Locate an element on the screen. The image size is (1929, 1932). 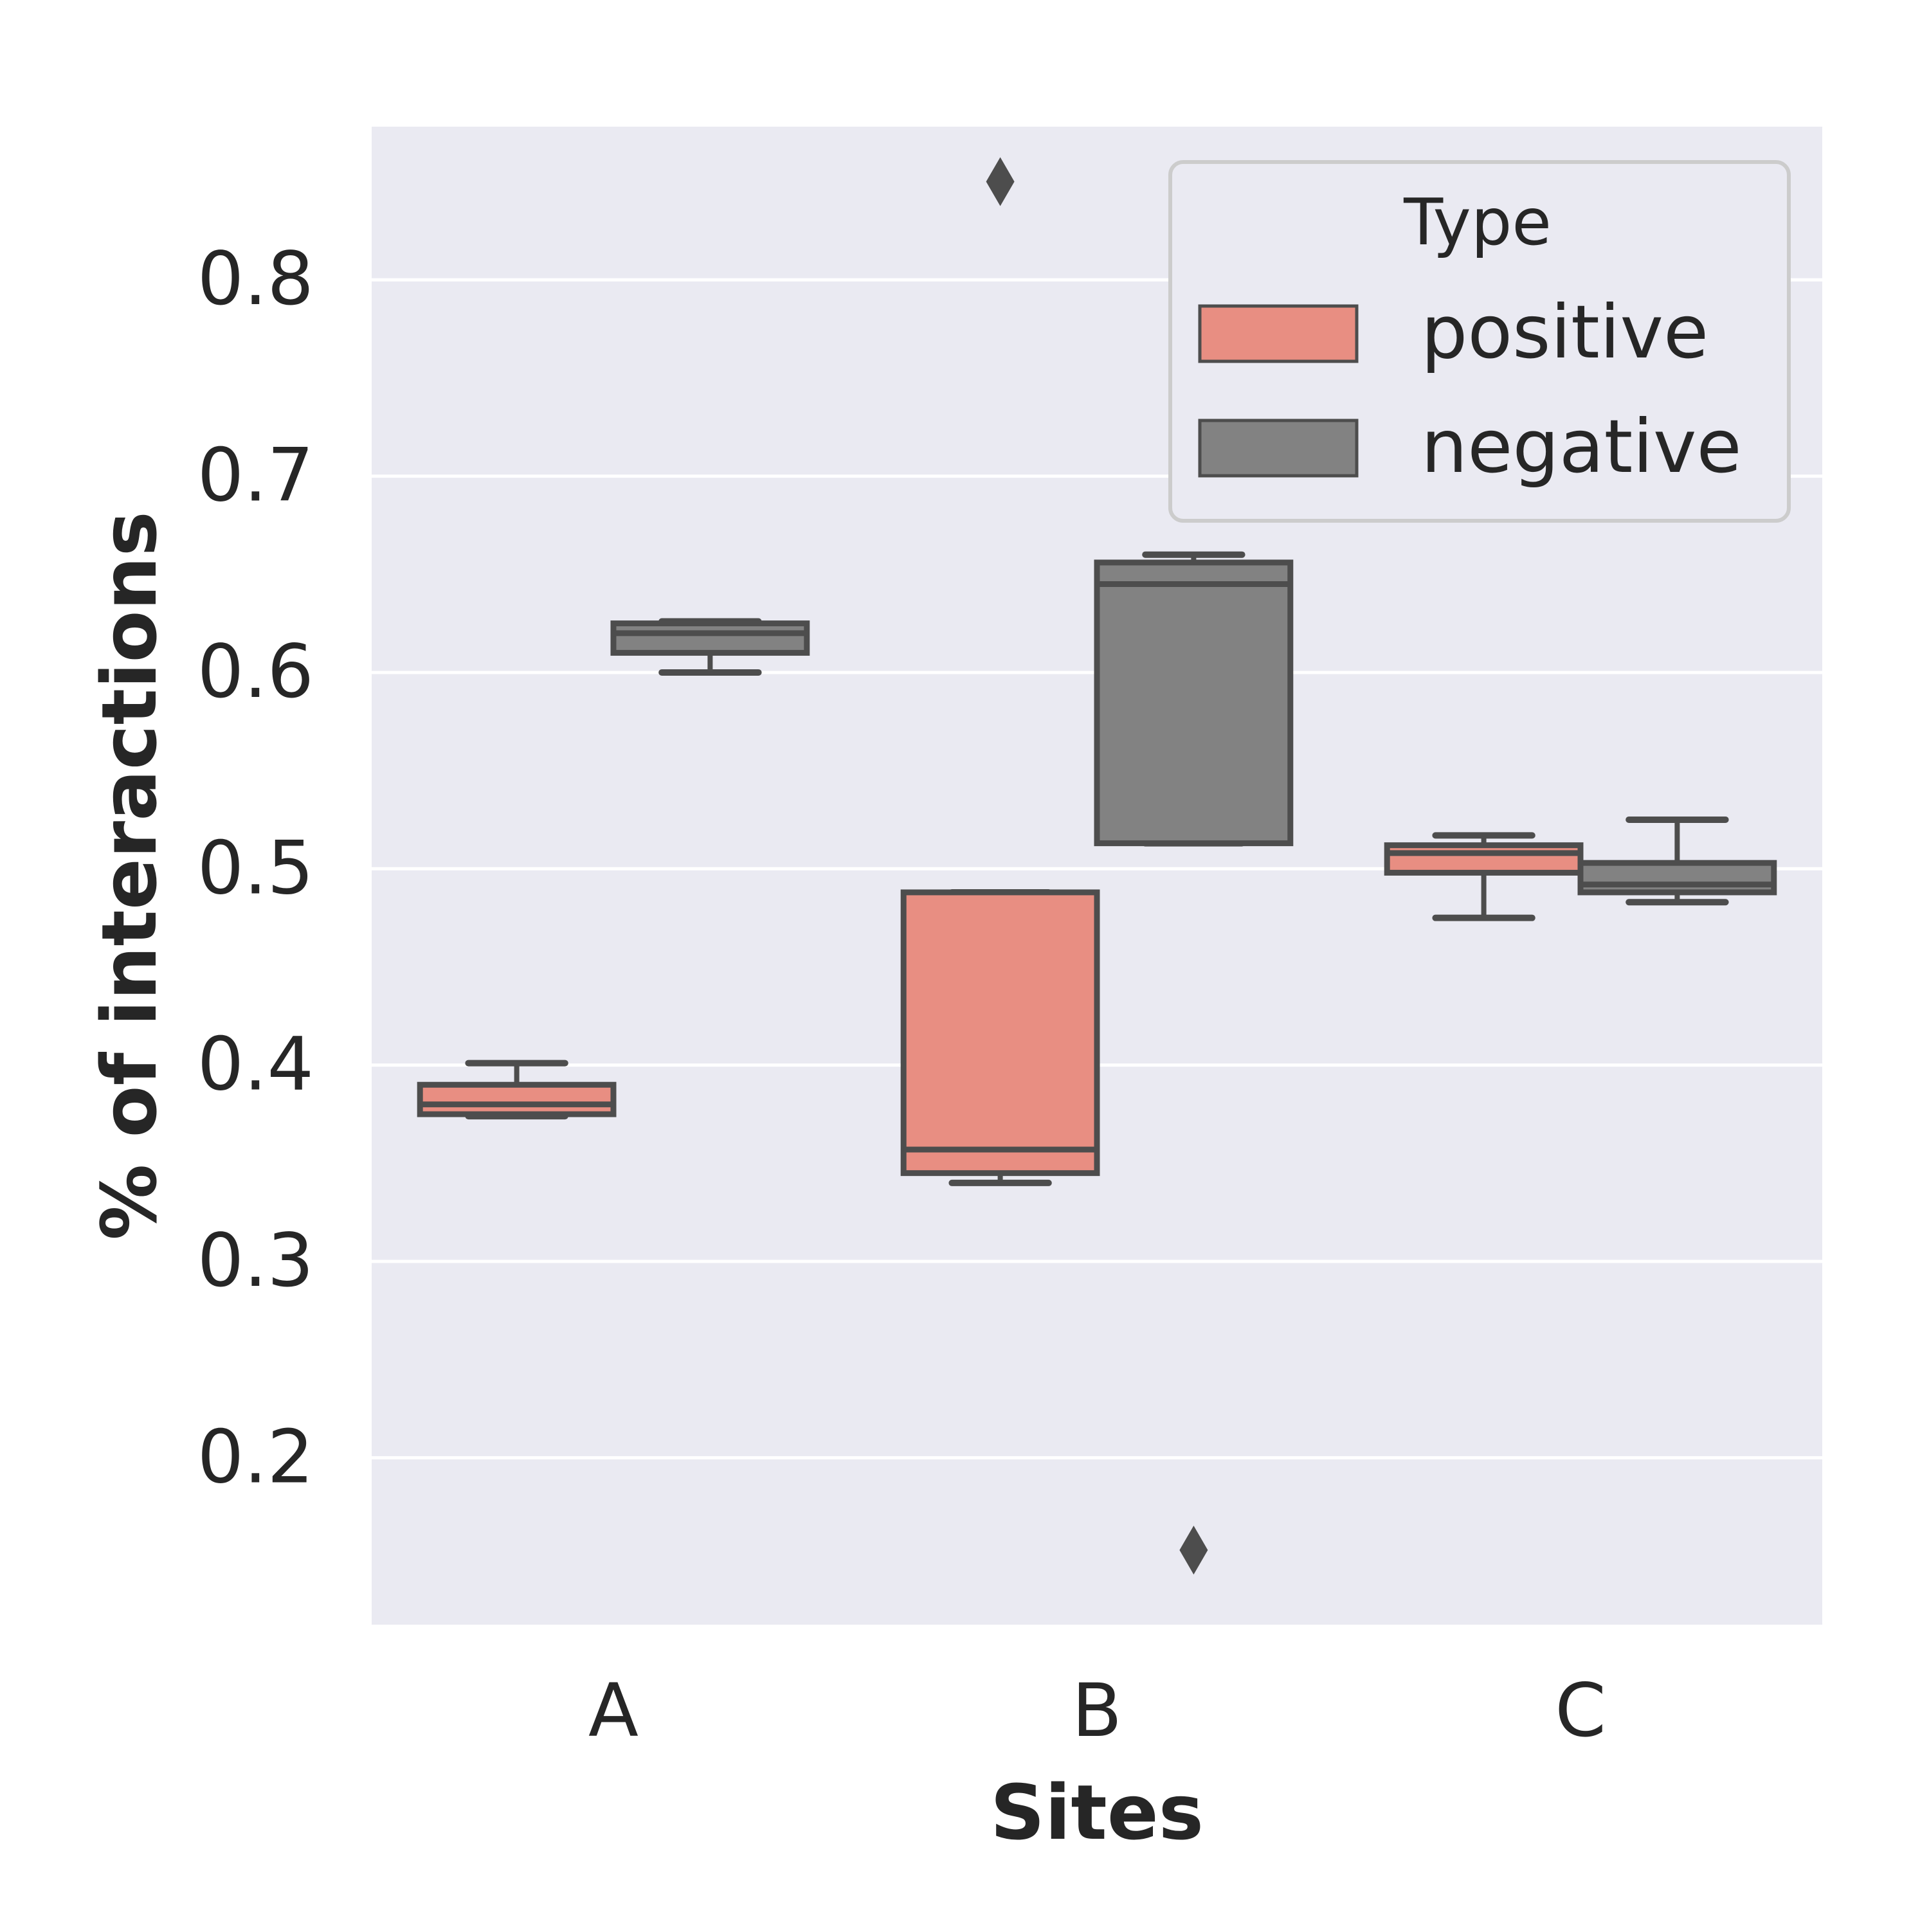
y-tick-labels: 0.2 0.3 0.4 0.5 0.6 0.7 0.8 is located at coordinates (255, 867).